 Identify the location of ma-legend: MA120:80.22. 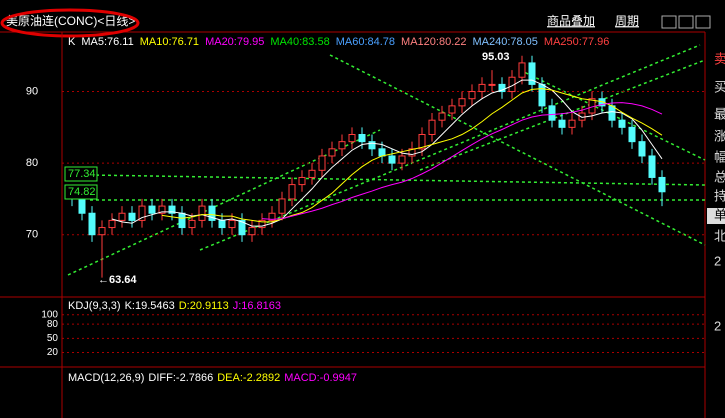
(433, 42).